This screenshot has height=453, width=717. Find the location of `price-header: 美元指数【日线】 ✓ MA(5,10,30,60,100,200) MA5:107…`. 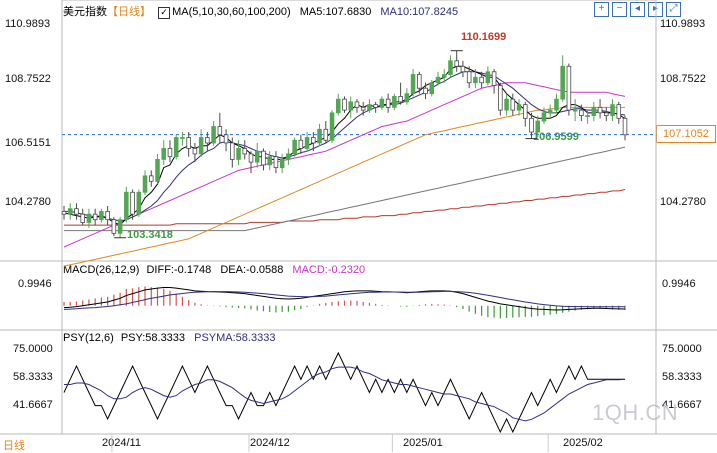

price-header: 美元指数【日线】 ✓ MA(5,10,30,60,100,200) MA5:107… is located at coordinates (260, 11).